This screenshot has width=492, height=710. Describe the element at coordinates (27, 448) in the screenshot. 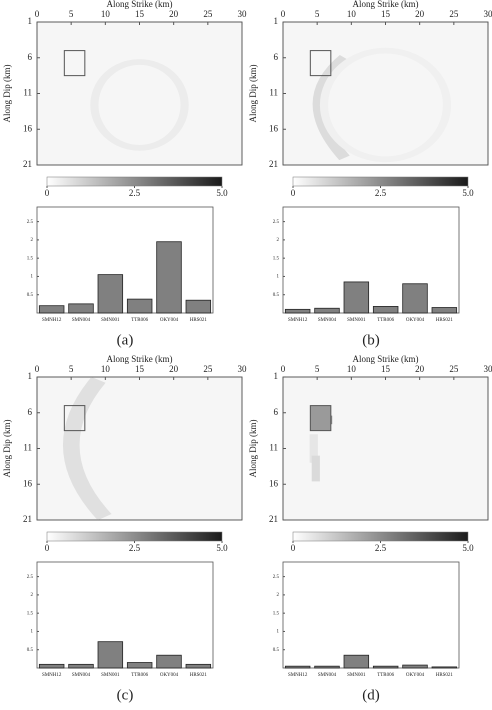

I see `y-tick-label: 11` at that location.